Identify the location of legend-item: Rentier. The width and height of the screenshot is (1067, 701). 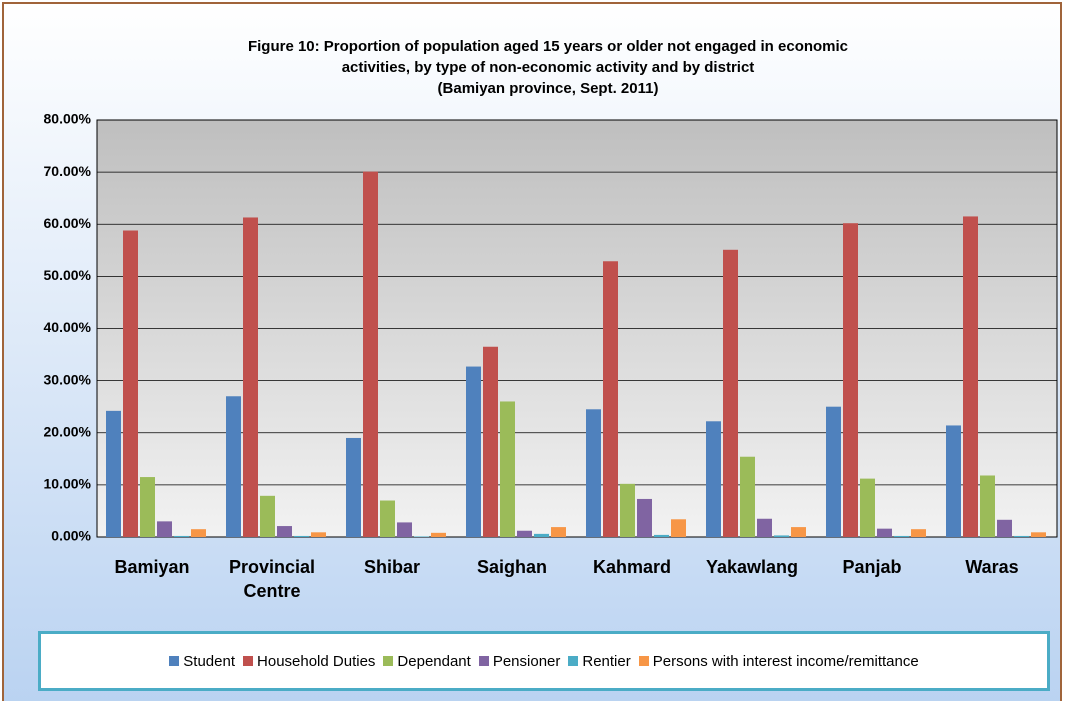
(599, 661).